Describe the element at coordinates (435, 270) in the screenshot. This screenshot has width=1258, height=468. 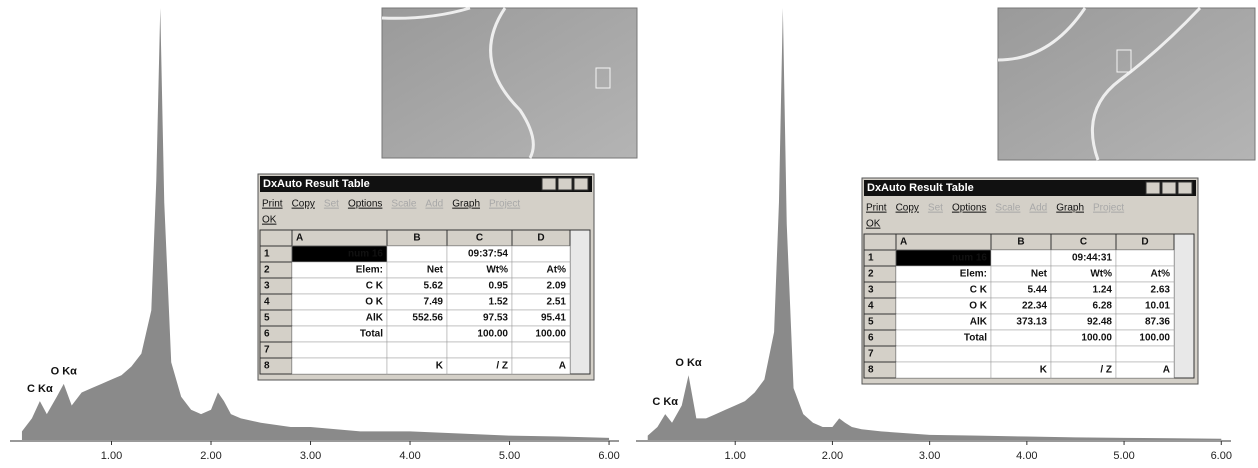
I see `cell-text: Net` at that location.